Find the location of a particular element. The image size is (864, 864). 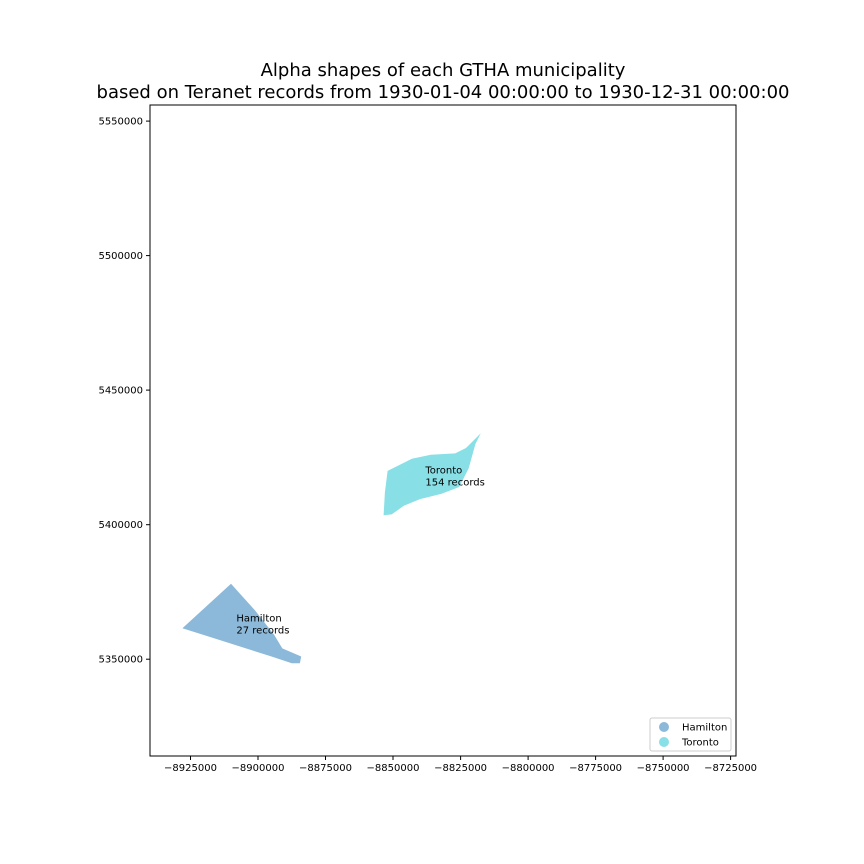

municipality-shapes is located at coordinates (331, 548).